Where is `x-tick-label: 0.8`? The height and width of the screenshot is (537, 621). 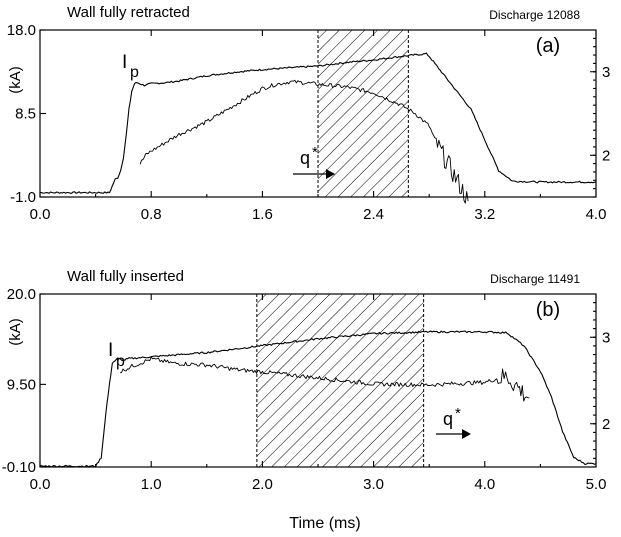 x-tick-label: 0.8 is located at coordinates (151, 214).